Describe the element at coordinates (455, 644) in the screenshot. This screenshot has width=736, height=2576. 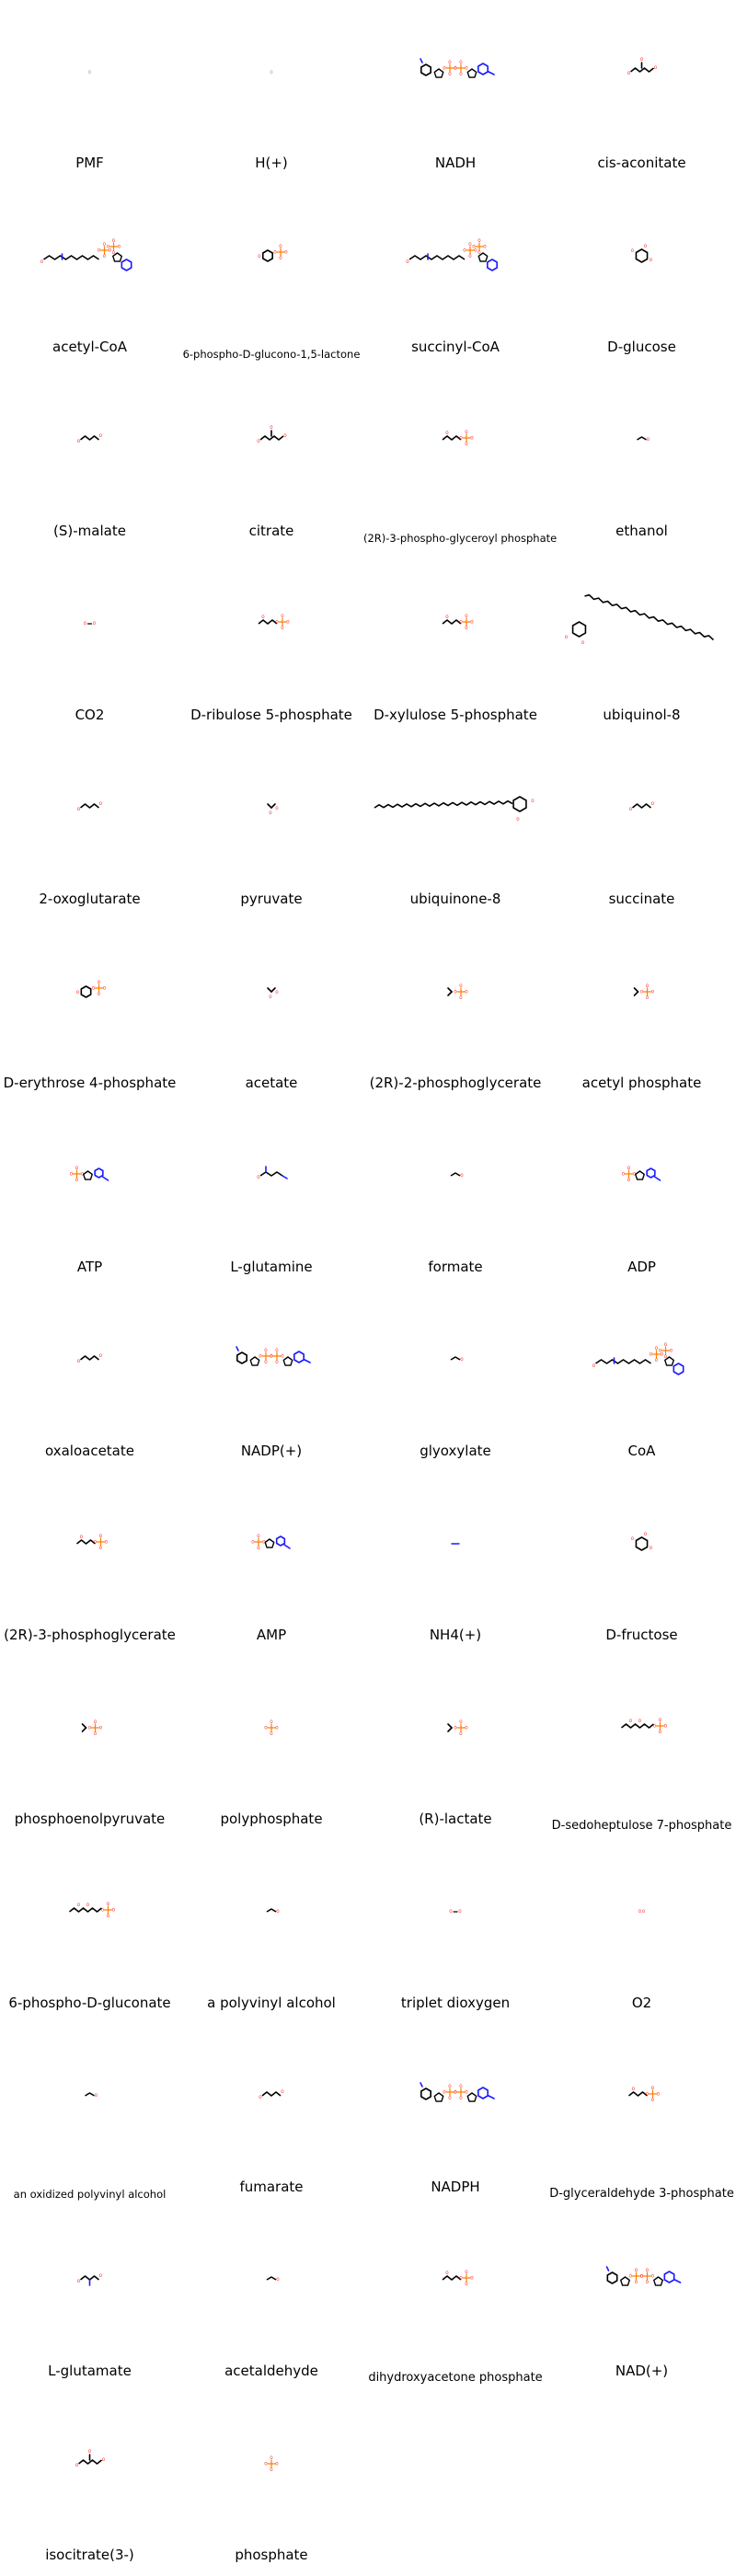
I see `compound-cell-d-xylulose-5-phosphate: O O O O O D-xylulose 5-phosphate` at that location.